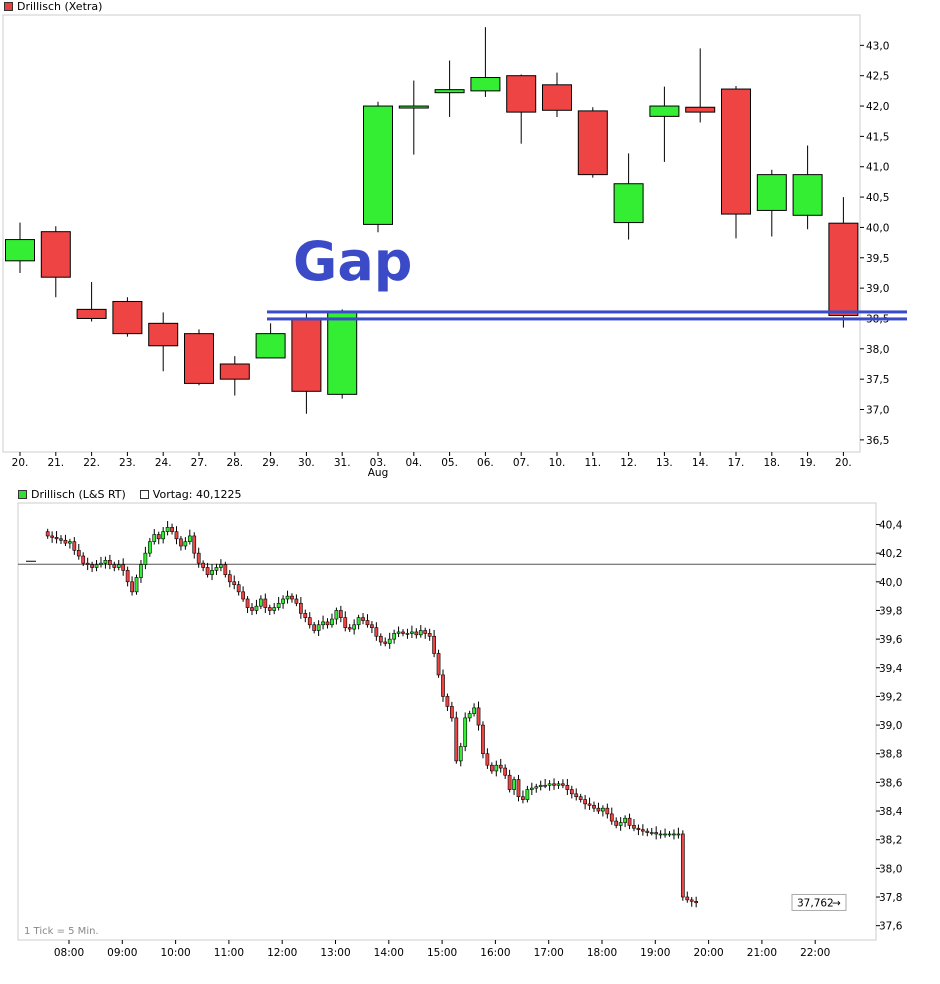 The width and height of the screenshot is (940, 984). What do you see at coordinates (843, 463) in the screenshot?
I see `x-tick-label: 20.` at bounding box center [843, 463].